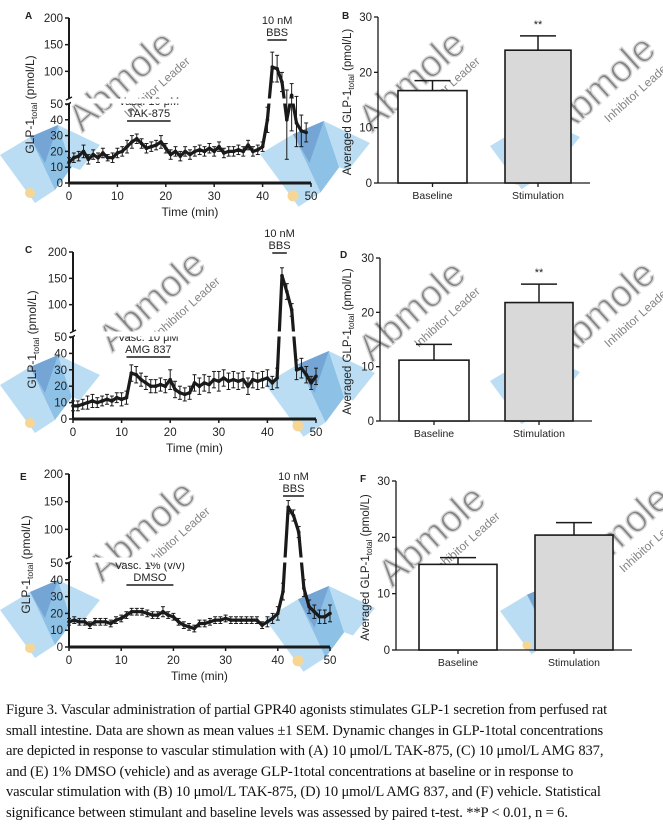 This screenshot has height=835, width=663. I want to click on stimulation-label: BBS, so click(277, 33).